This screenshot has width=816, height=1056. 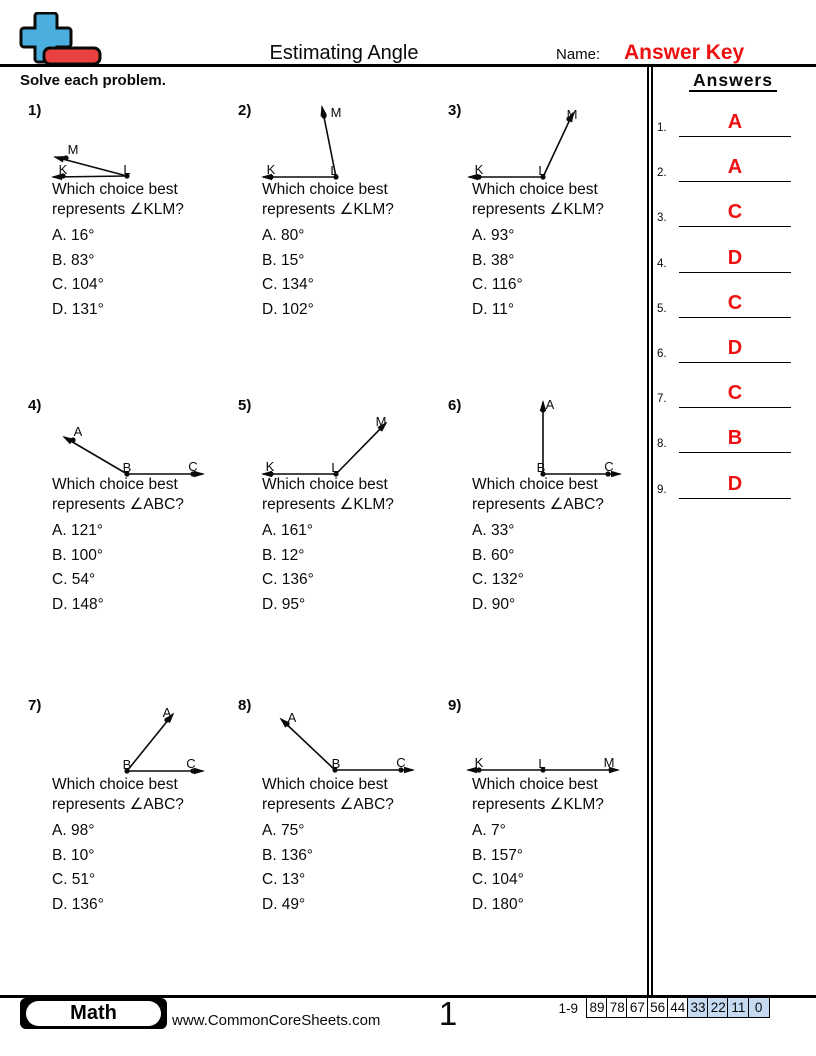 I want to click on subject-badge: Math, so click(x=93, y=1013).